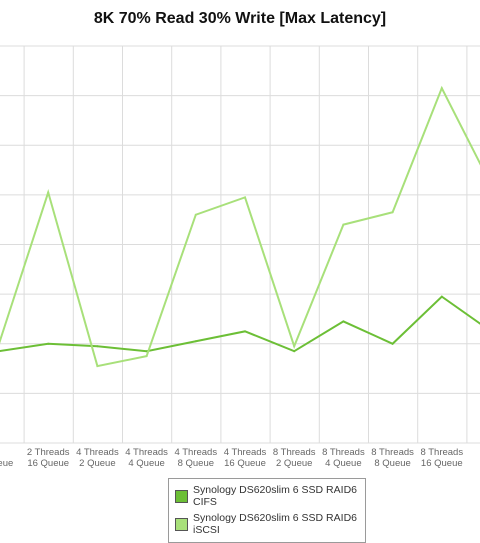 The height and width of the screenshot is (543, 480). What do you see at coordinates (97, 458) in the screenshot?
I see `x-tick-label: 4 Threads 2 Queue` at bounding box center [97, 458].